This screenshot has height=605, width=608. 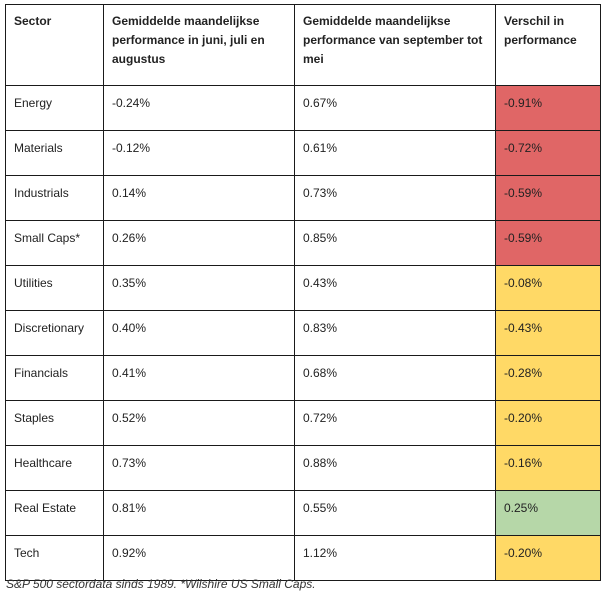 What do you see at coordinates (199, 468) in the screenshot?
I see `cell-summer-performance: 0.73%` at bounding box center [199, 468].